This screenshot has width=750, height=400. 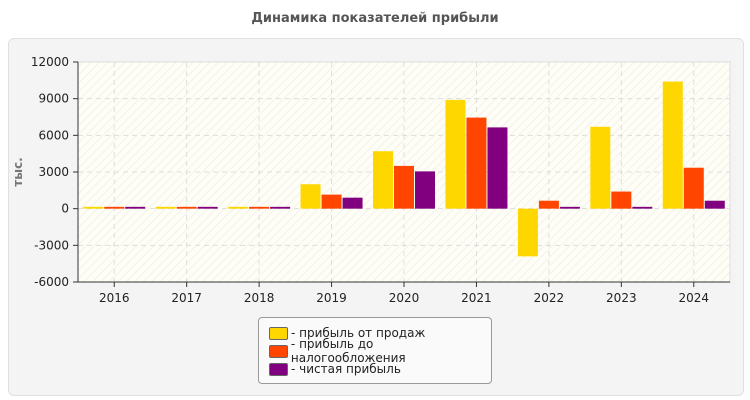 What do you see at coordinates (186, 298) in the screenshot?
I see `x-tick-label: 2017` at bounding box center [186, 298].